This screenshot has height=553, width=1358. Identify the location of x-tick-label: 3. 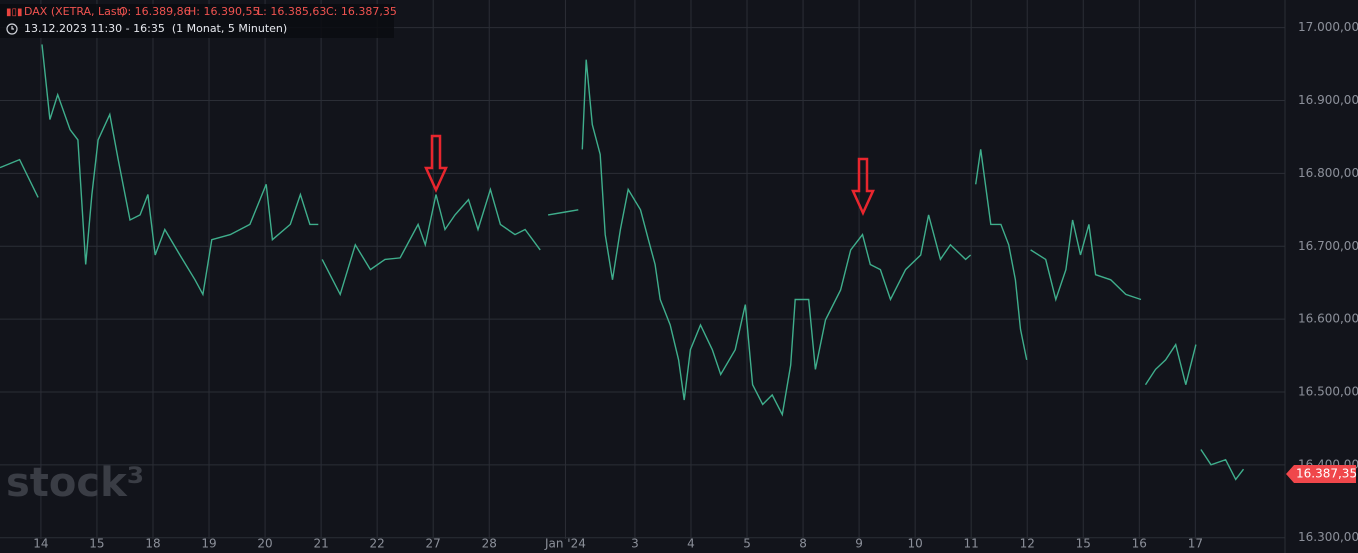
(635, 544).